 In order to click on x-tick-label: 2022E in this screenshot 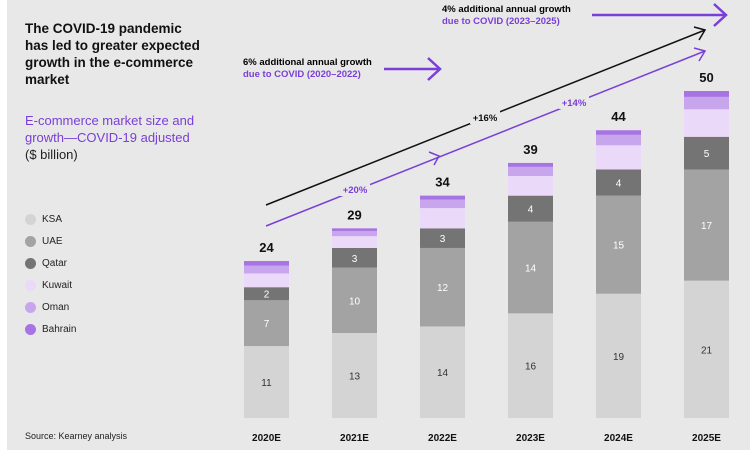, I will do `click(442, 438)`.